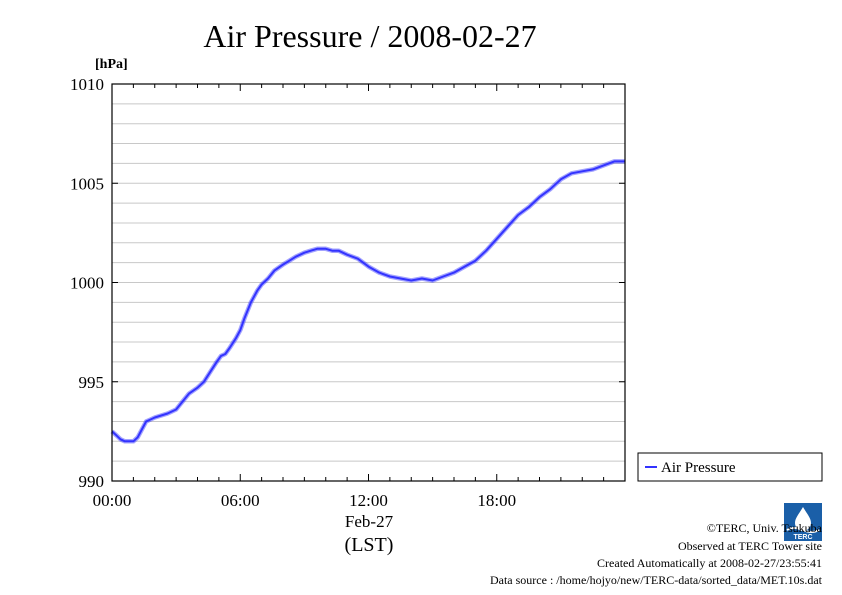 This screenshot has width=842, height=595. I want to click on x-axis-date-label: Feb-27, so click(369, 521).